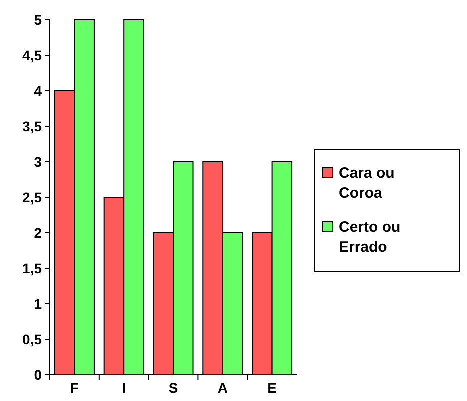  I want to click on y-tick-label: 4, so click(38, 90).